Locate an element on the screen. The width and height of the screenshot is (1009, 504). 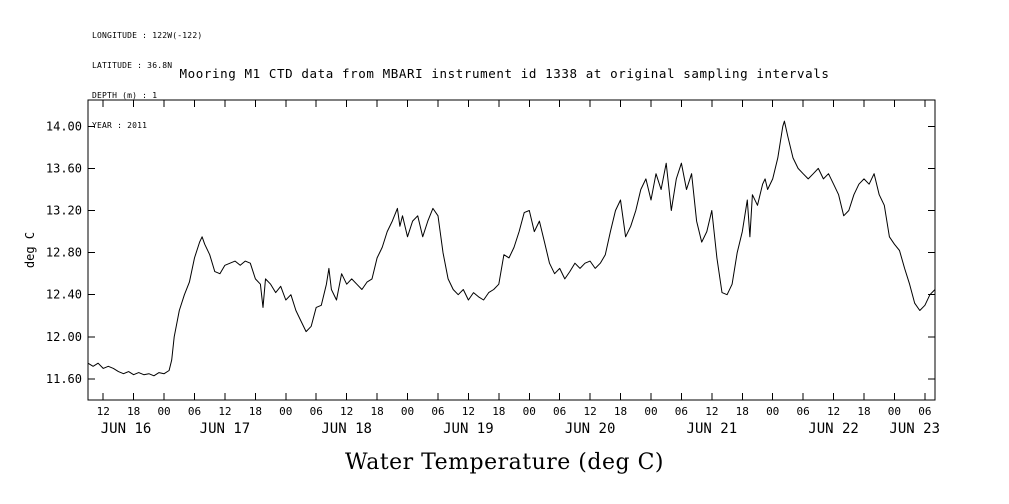
x-day-label: JUN 23 is located at coordinates (914, 429).